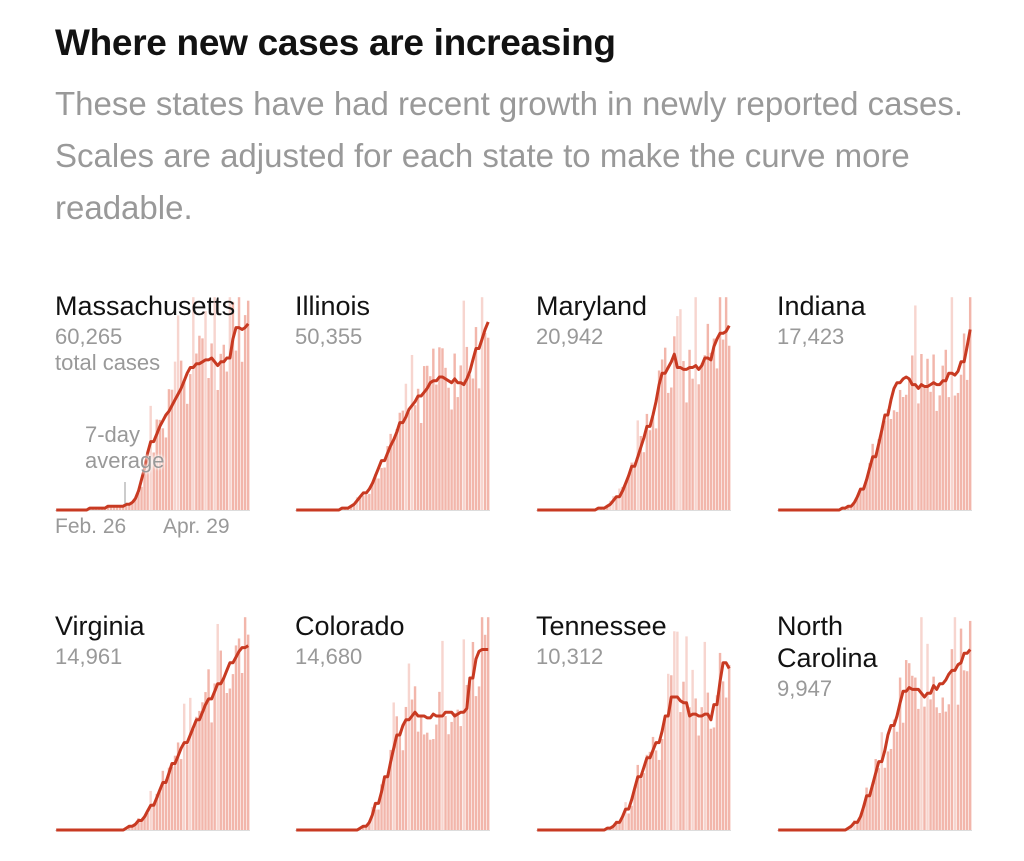  I want to click on state-panel-virginia: Virginia 14,961, so click(152, 725).